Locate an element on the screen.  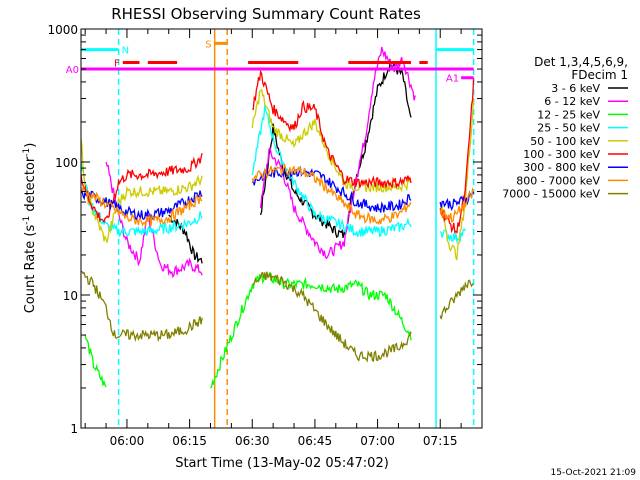
flag-bars is located at coordinates (277, 60).